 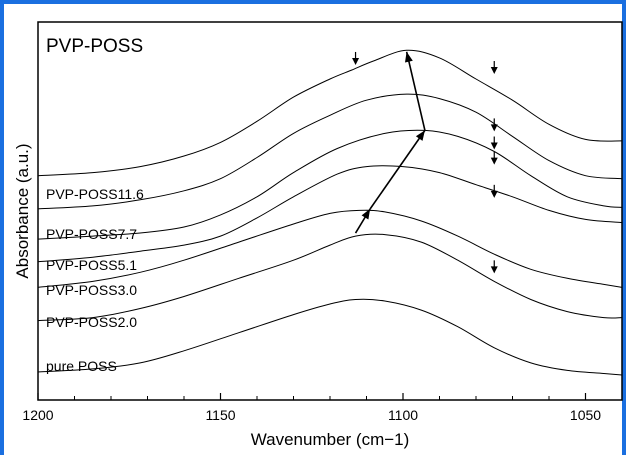 I want to click on series-label-pvp-poss3-0: PVP-POSS3.0, so click(x=91, y=290).